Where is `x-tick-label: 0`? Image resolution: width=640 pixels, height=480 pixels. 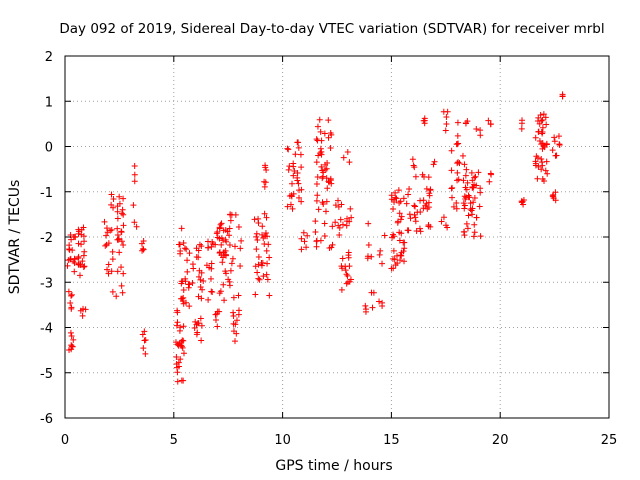 x-tick-label: 0 is located at coordinates (65, 440).